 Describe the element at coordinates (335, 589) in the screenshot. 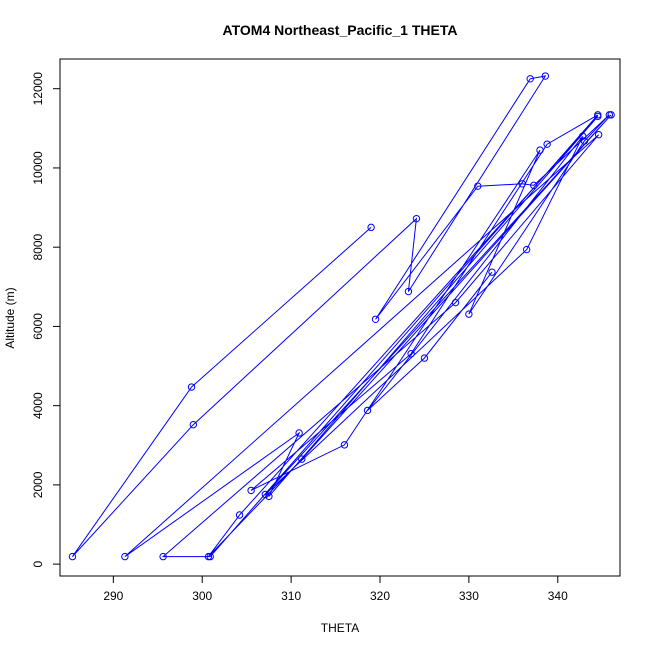

I see `x-axis: 290 300 310 320 330 340` at that location.